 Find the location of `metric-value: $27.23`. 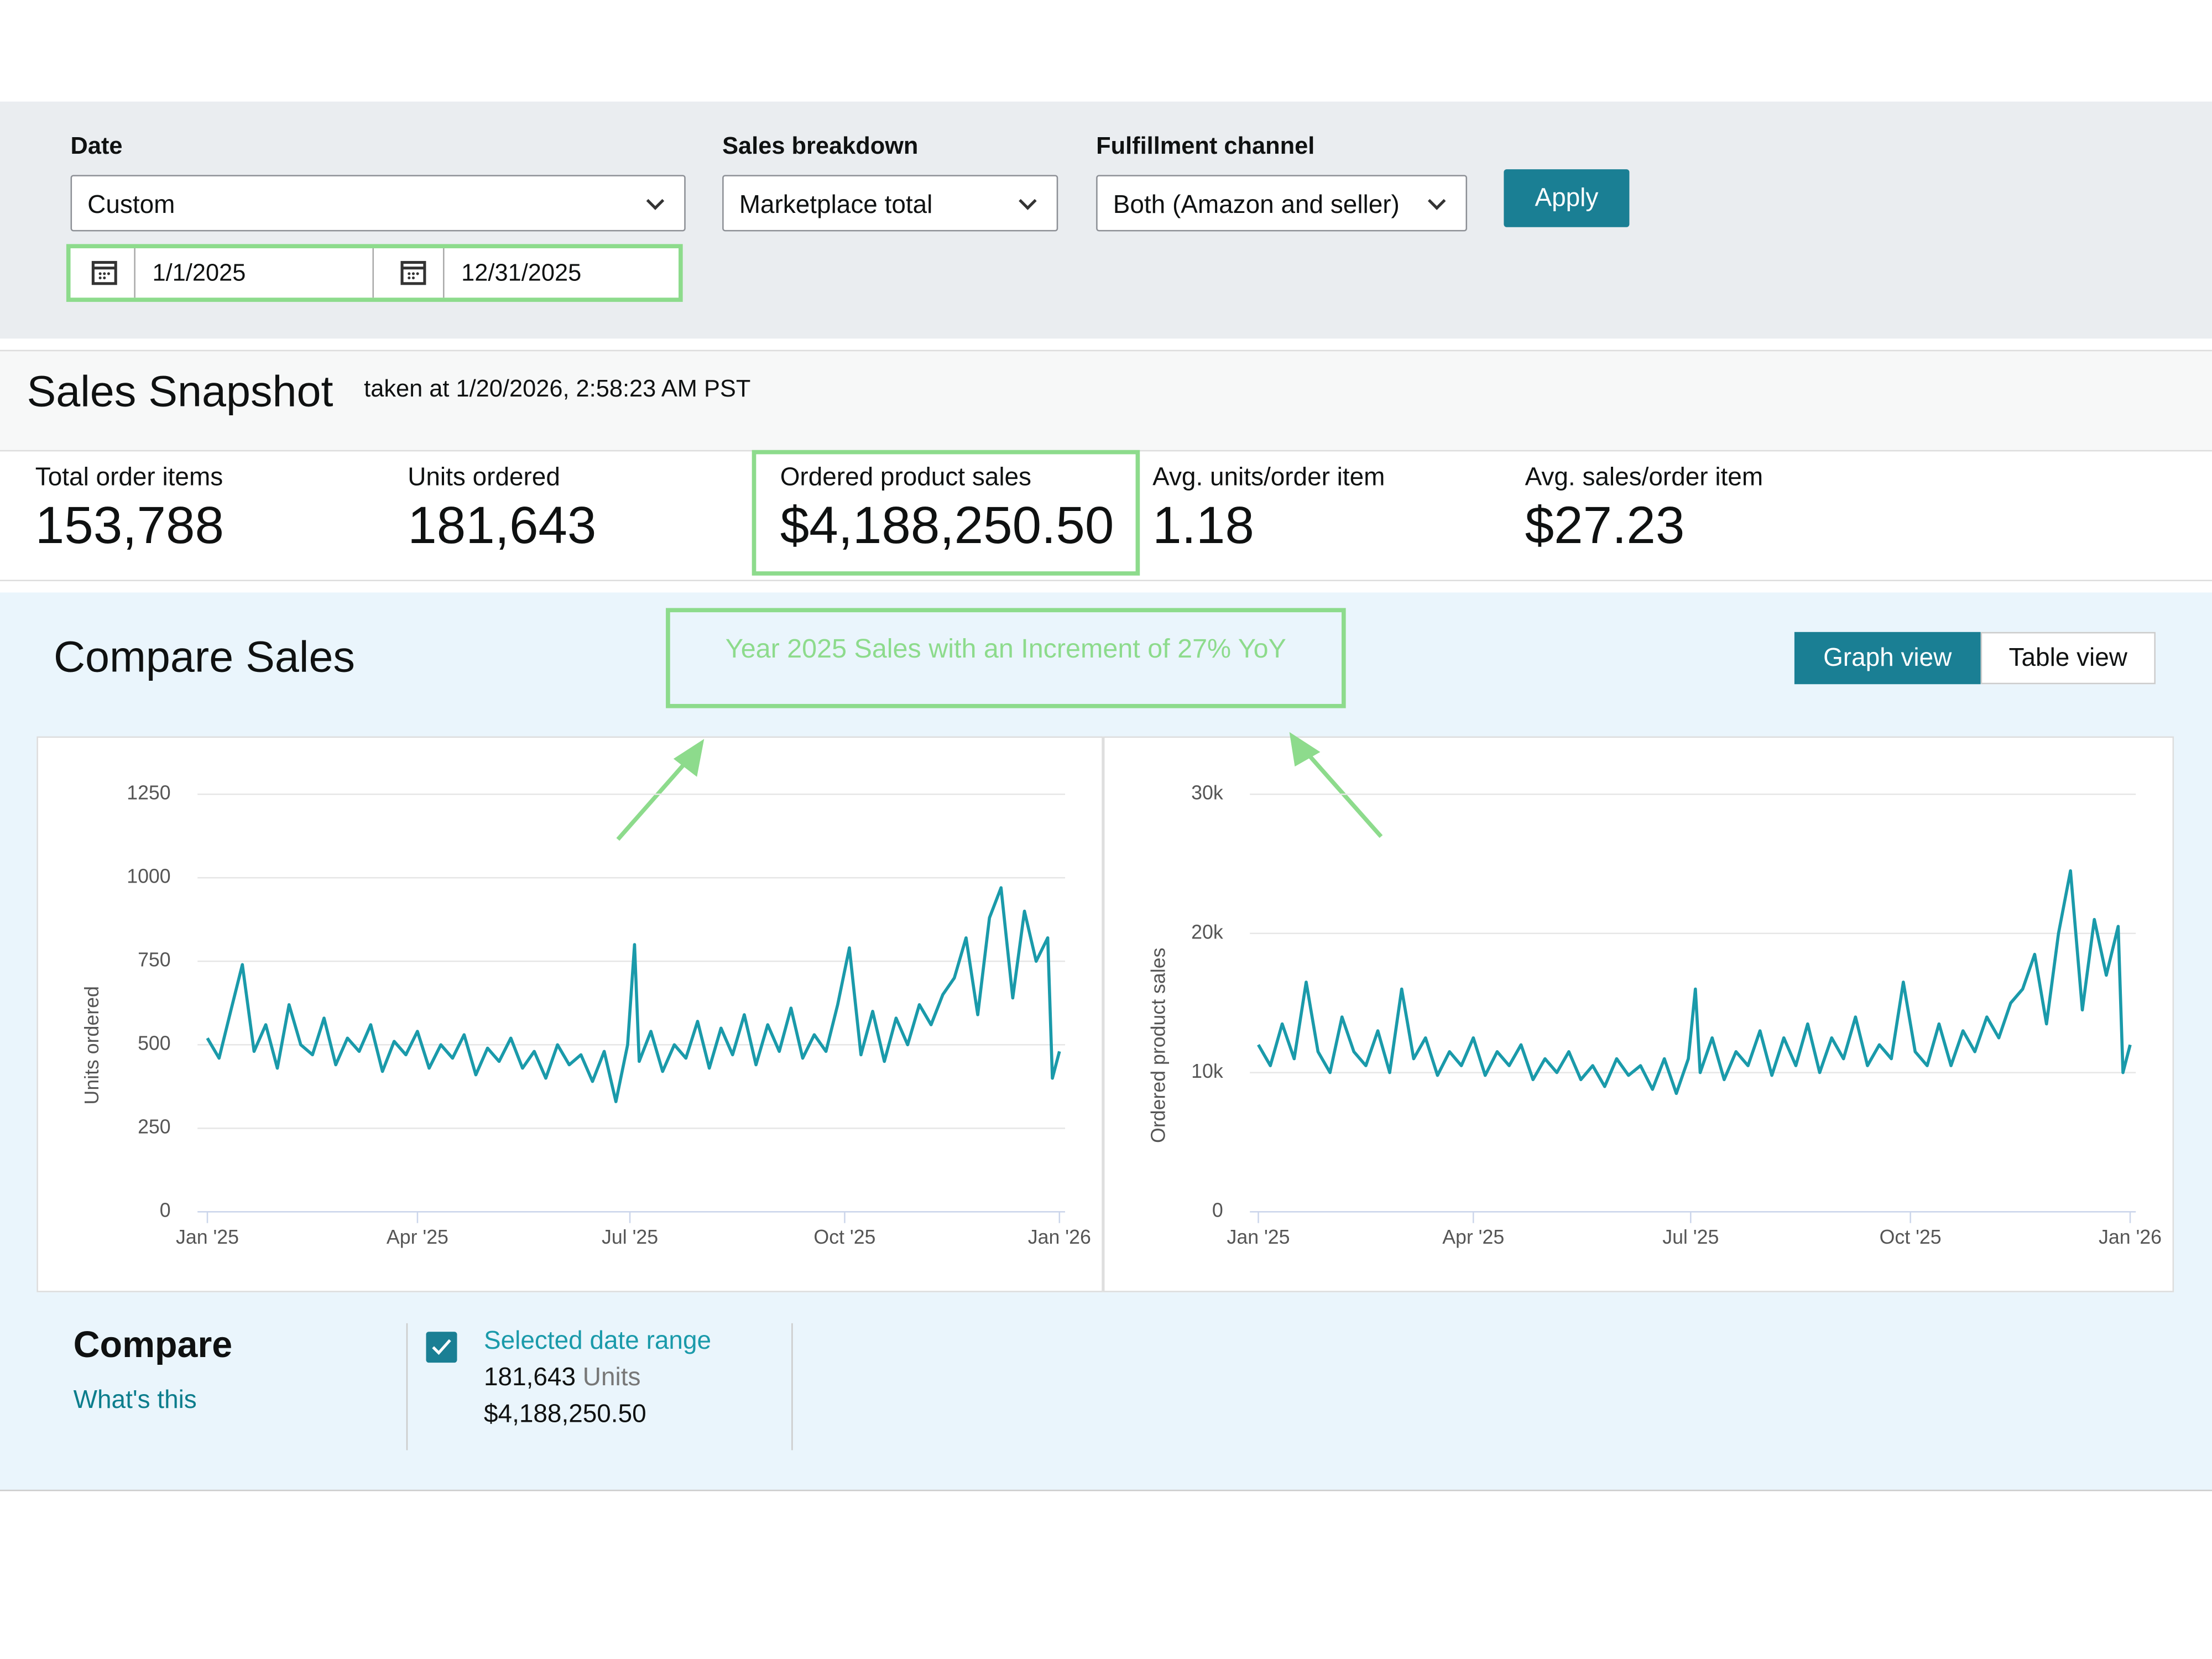

metric-value: $27.23 is located at coordinates (1605, 527).